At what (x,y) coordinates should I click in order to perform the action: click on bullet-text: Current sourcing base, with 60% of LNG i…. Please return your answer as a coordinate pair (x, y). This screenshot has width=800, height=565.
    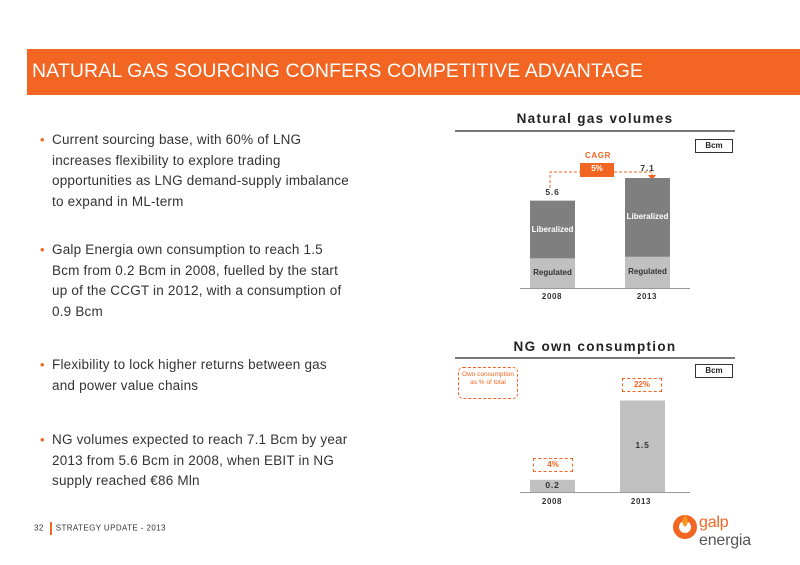
    Looking at the image, I should click on (200, 170).